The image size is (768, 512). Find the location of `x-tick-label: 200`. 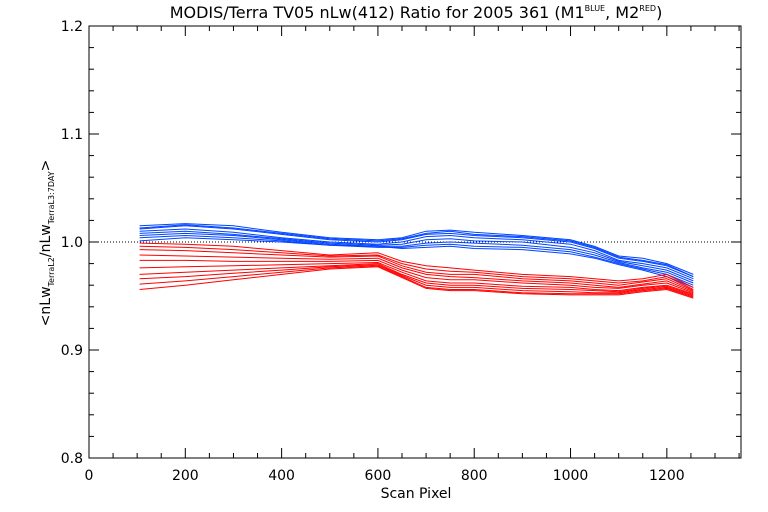

x-tick-label: 200 is located at coordinates (185, 476).